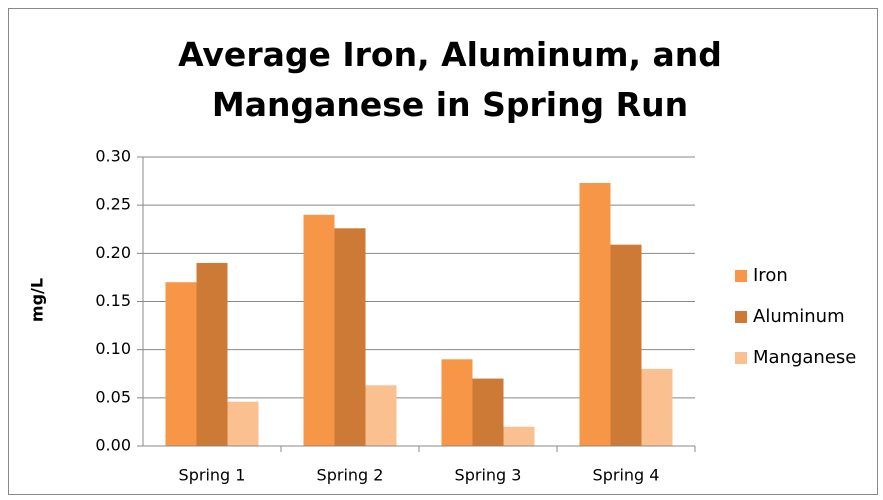  I want to click on y-axis-label: mg/L, so click(37, 300).